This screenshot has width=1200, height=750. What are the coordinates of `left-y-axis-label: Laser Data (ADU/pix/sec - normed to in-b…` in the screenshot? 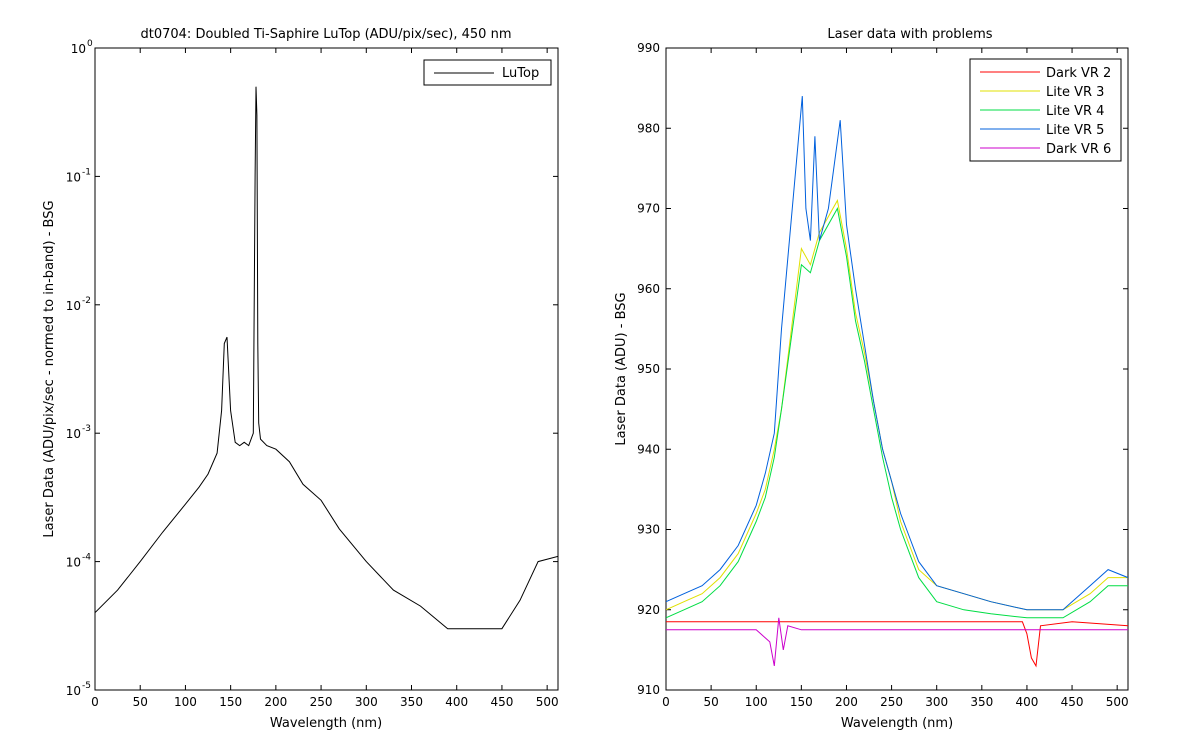 It's located at (49, 368).